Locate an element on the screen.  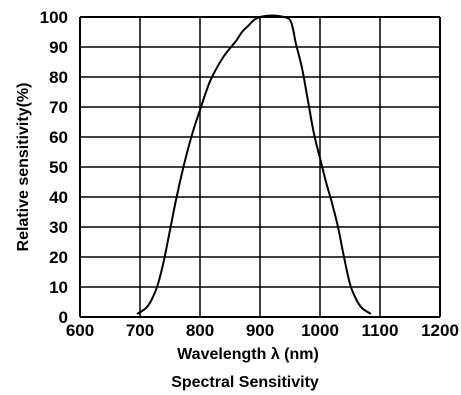
x-tick-label-900: 900 is located at coordinates (260, 330).